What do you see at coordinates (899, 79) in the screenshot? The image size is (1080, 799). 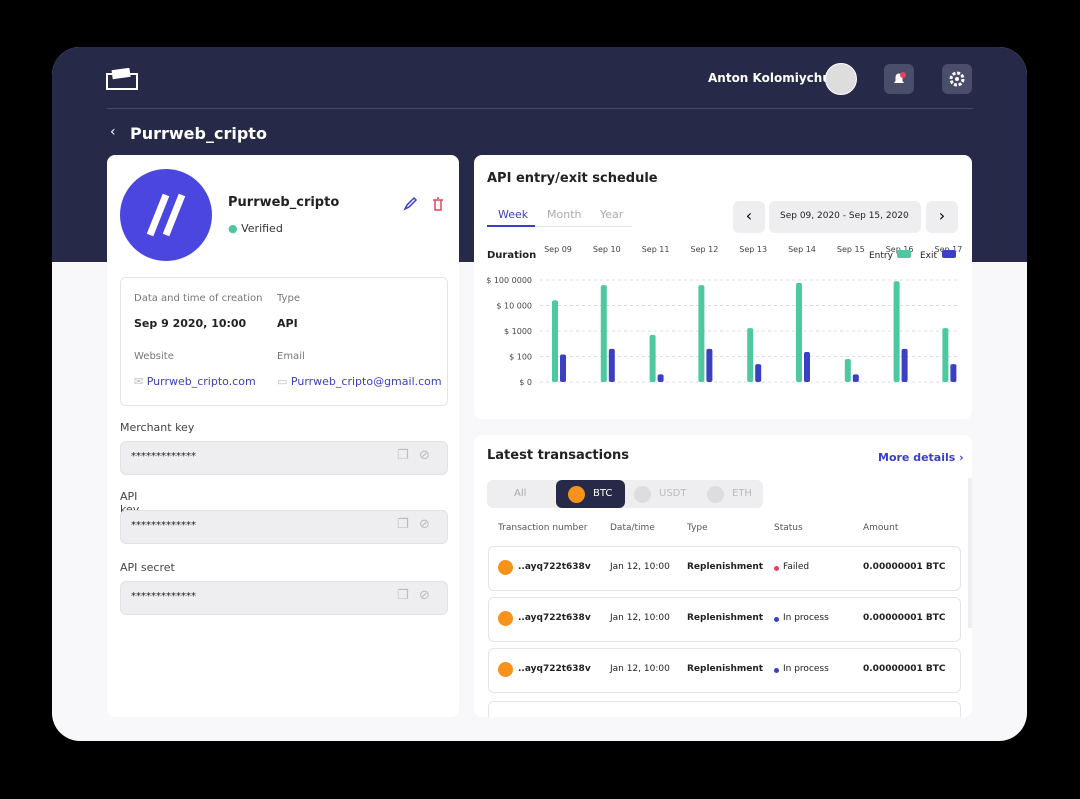 I see `notifications-button` at bounding box center [899, 79].